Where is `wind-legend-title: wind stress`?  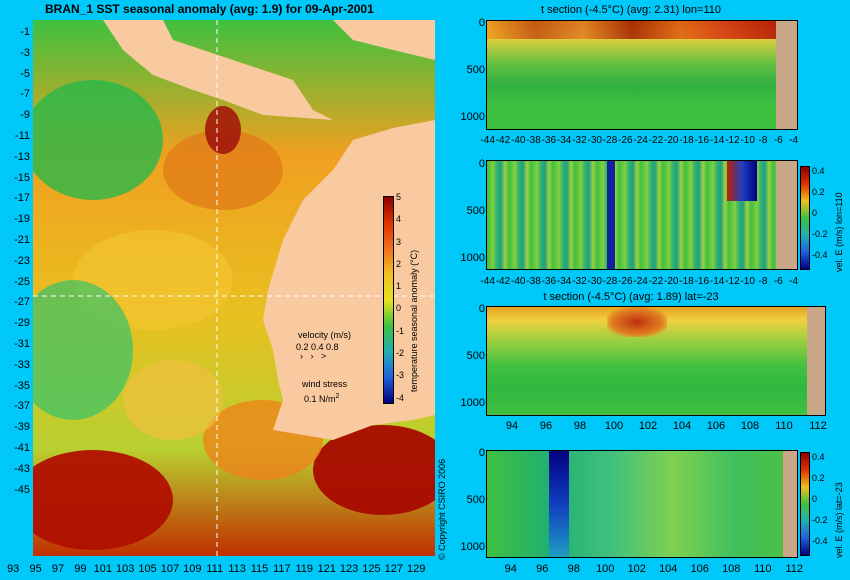
wind-legend-title: wind stress is located at coordinates (325, 384).